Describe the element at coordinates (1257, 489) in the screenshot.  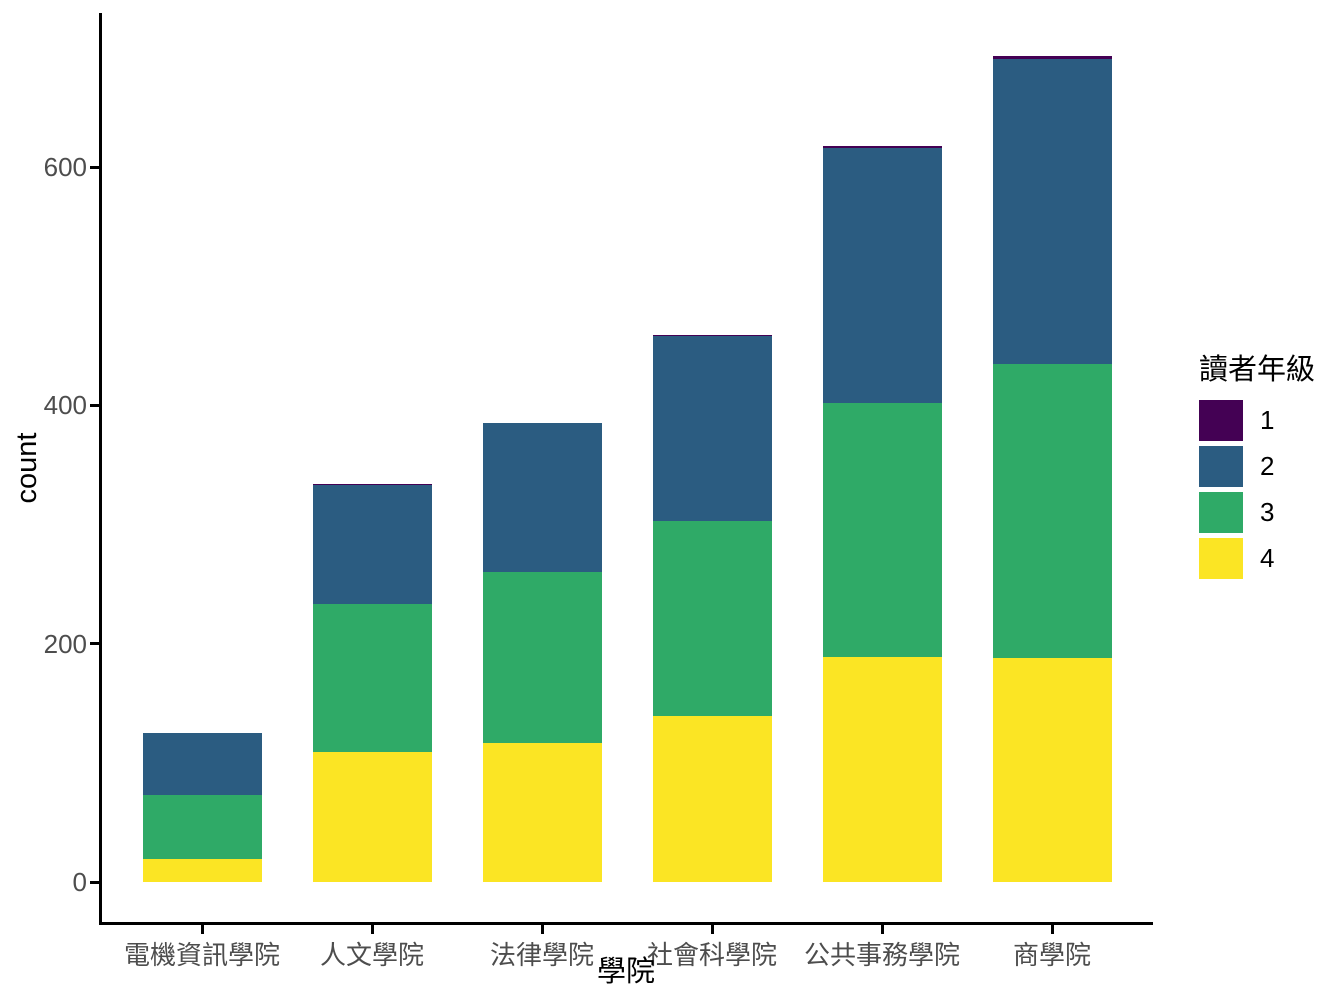
I see `legend-keys: 1 2 3 4` at that location.